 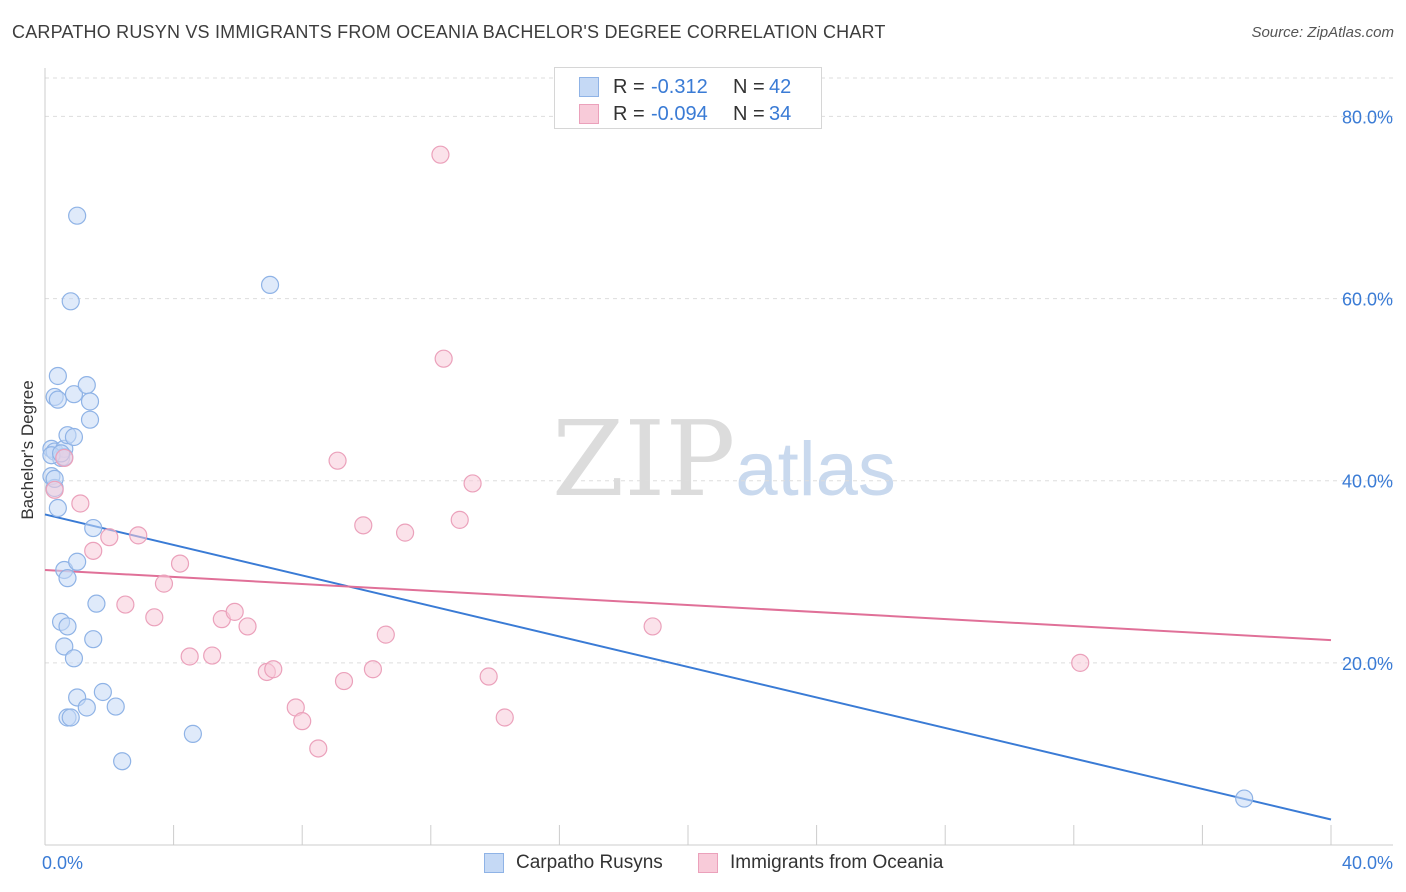 What do you see at coordinates (1367, 664) in the screenshot?
I see `y-tick-label: 20.0%` at bounding box center [1367, 664].